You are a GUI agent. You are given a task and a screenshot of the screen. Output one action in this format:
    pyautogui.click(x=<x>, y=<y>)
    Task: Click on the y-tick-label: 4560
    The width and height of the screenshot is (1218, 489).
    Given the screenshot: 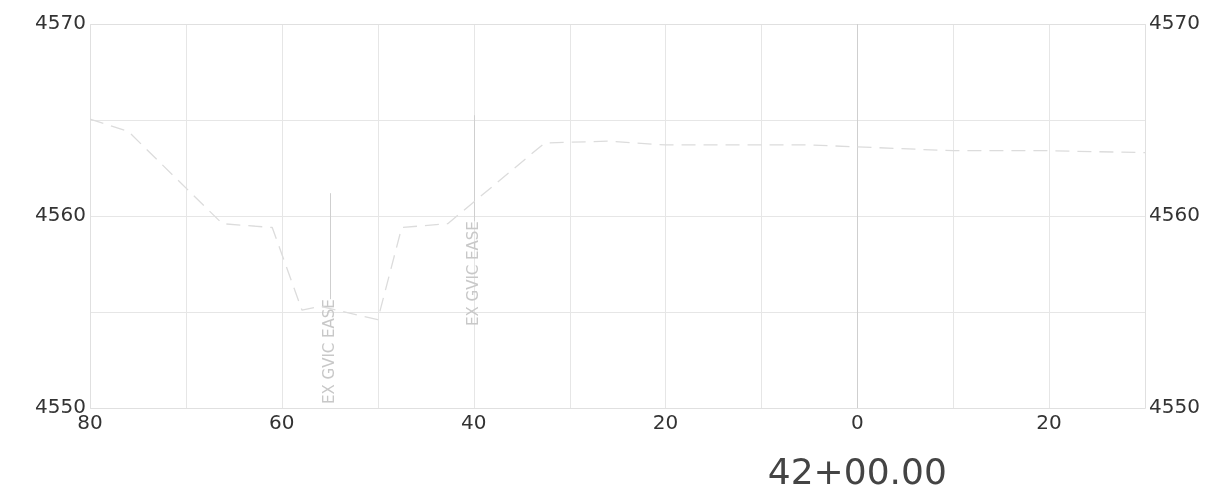 What is the action you would take?
    pyautogui.click(x=60, y=214)
    